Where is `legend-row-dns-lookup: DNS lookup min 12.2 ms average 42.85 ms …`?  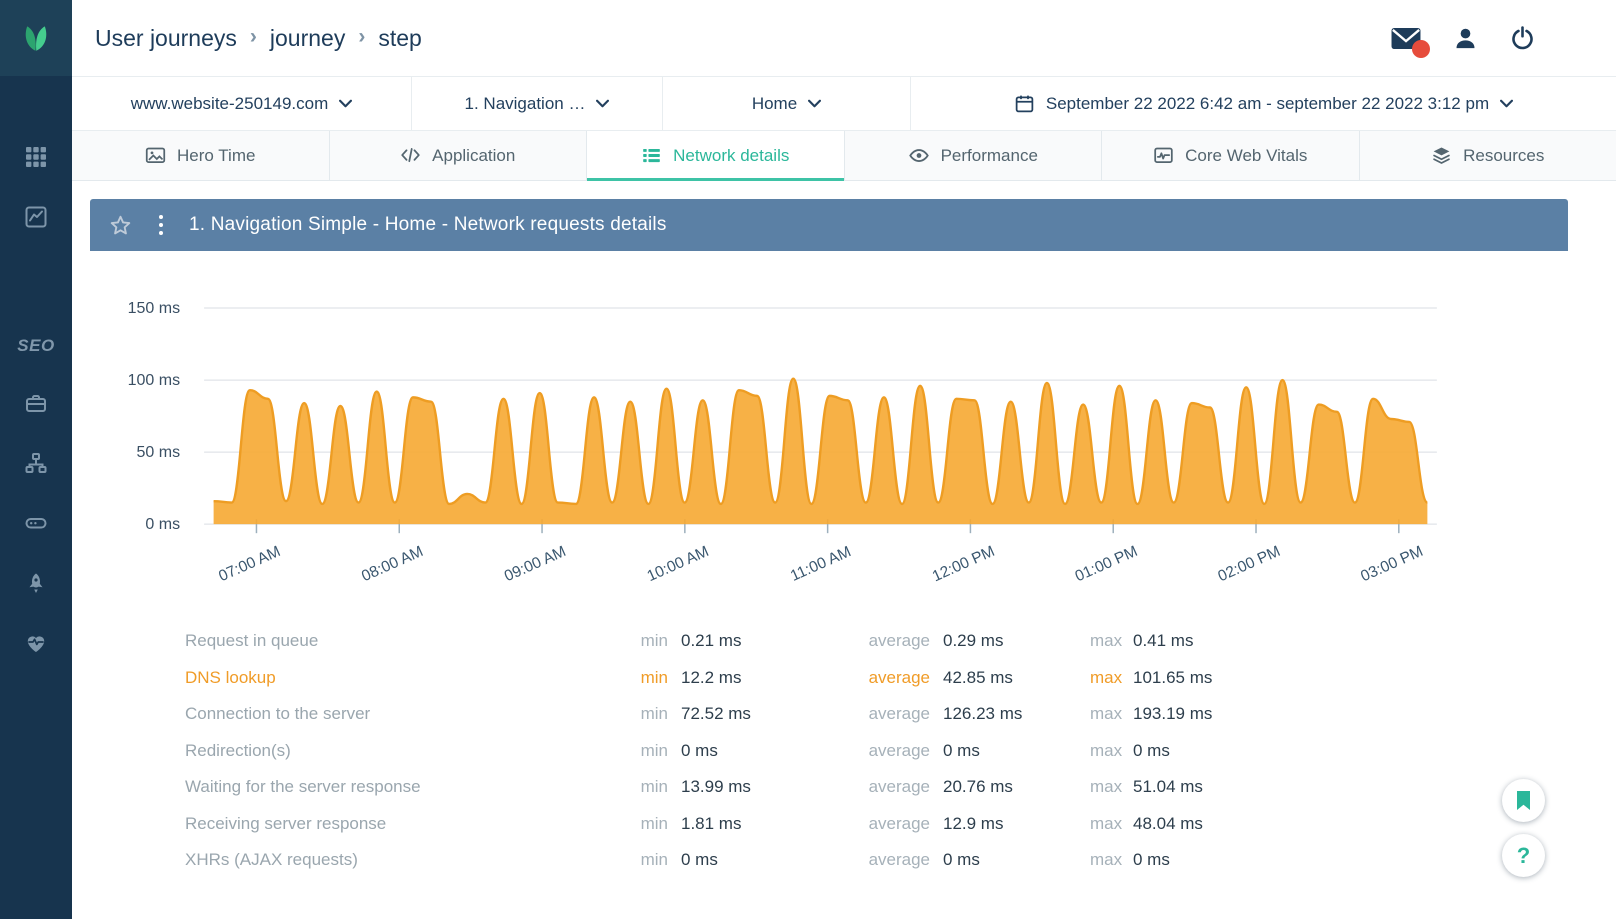
legend-row-dns-lookup: DNS lookup min 12.2 ms average 42.85 ms … is located at coordinates (858, 678).